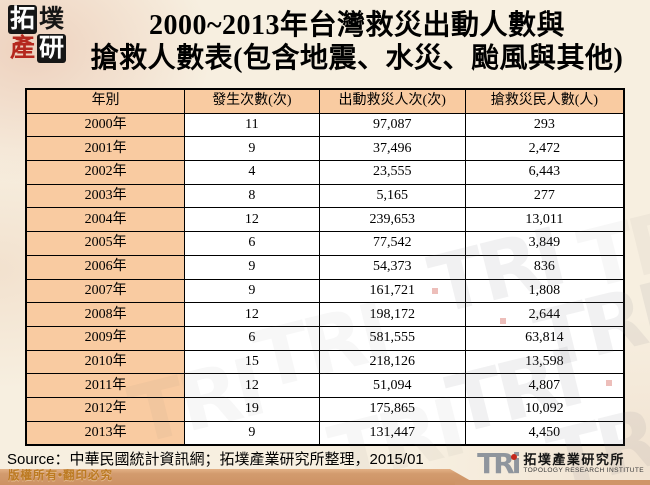  Describe the element at coordinates (392, 267) in the screenshot. I see `cell-value: 54,373` at that location.